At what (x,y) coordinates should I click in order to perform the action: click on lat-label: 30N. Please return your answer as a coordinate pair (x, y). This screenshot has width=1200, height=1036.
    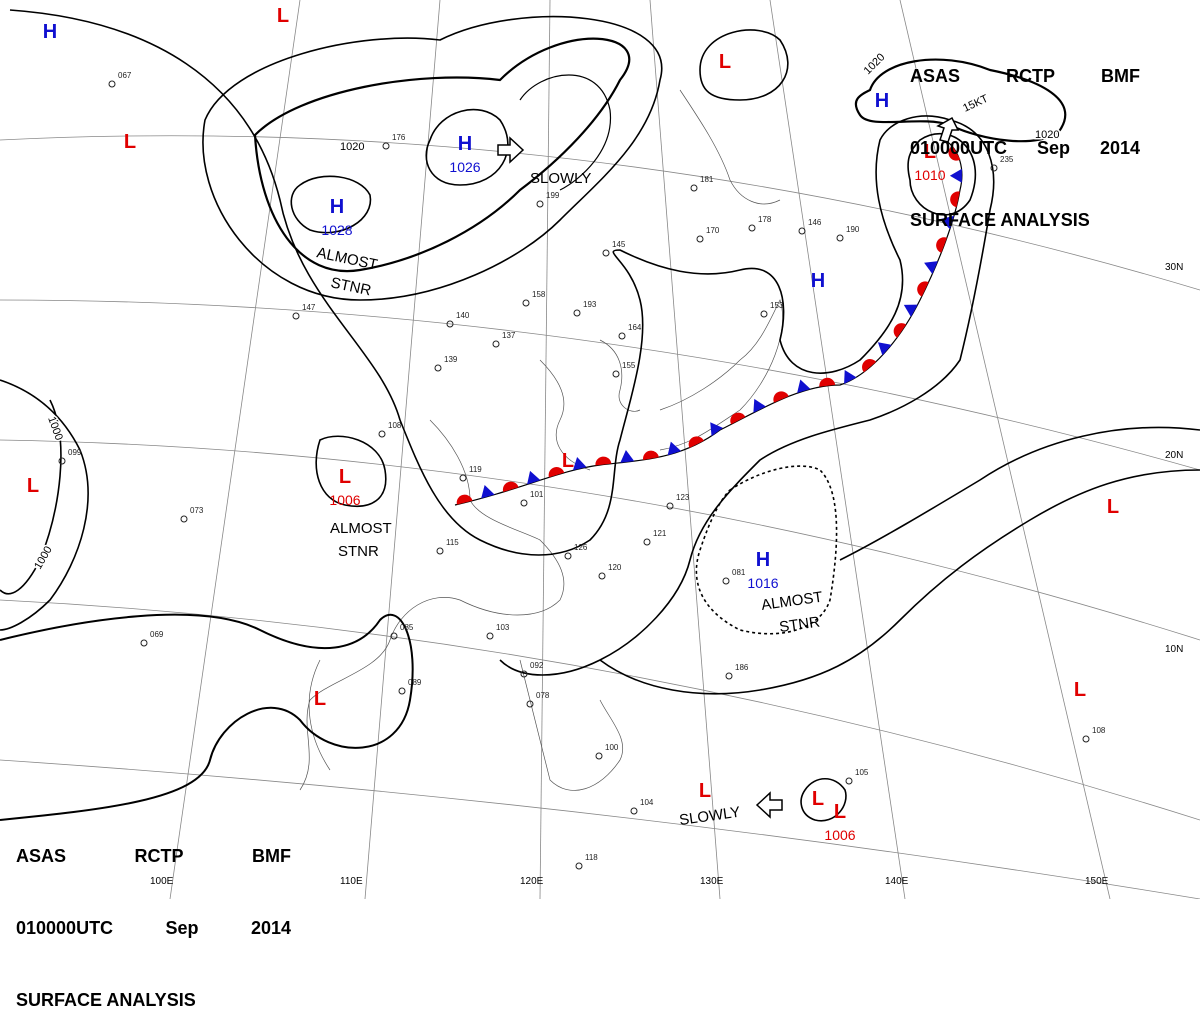
    Looking at the image, I should click on (1174, 267).